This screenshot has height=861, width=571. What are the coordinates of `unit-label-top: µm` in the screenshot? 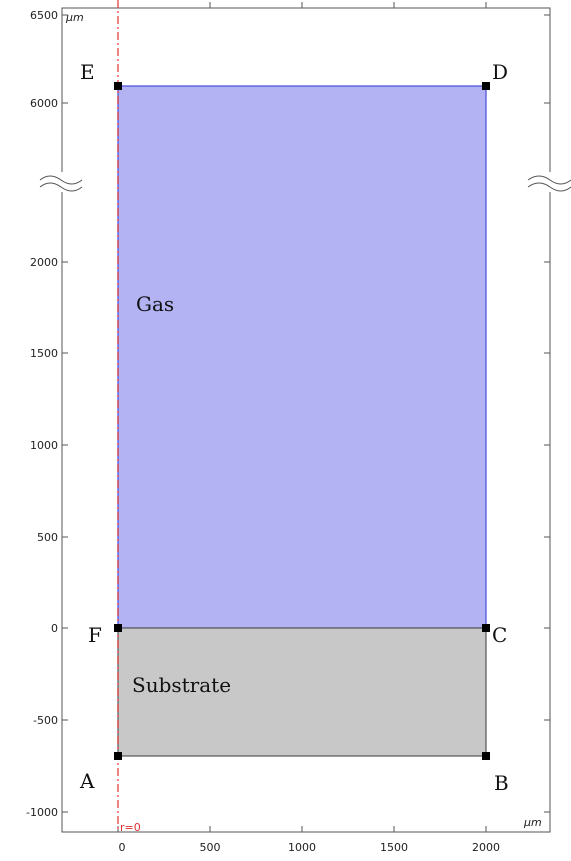 It's located at (74, 17).